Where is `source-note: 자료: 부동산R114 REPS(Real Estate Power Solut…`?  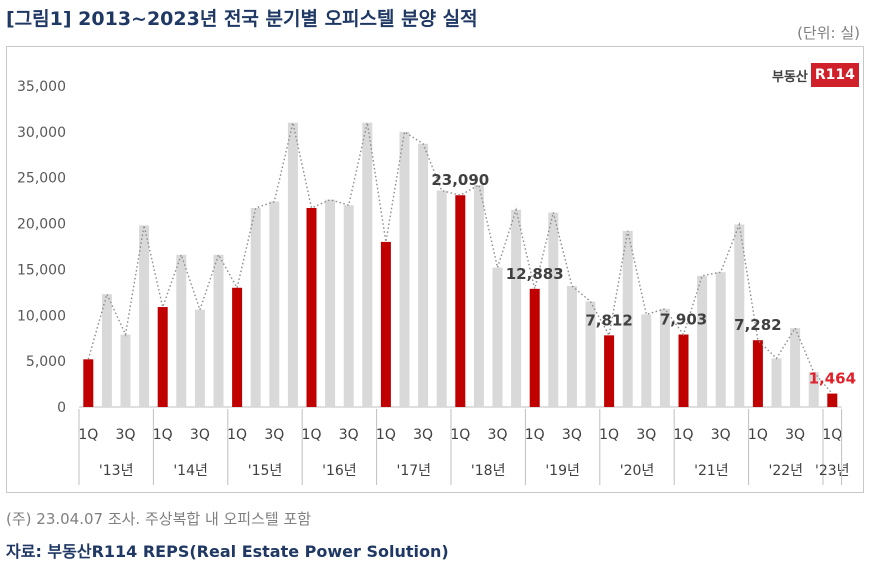 source-note: 자료: 부동산R114 REPS(Real Estate Power Solut… is located at coordinates (227, 551).